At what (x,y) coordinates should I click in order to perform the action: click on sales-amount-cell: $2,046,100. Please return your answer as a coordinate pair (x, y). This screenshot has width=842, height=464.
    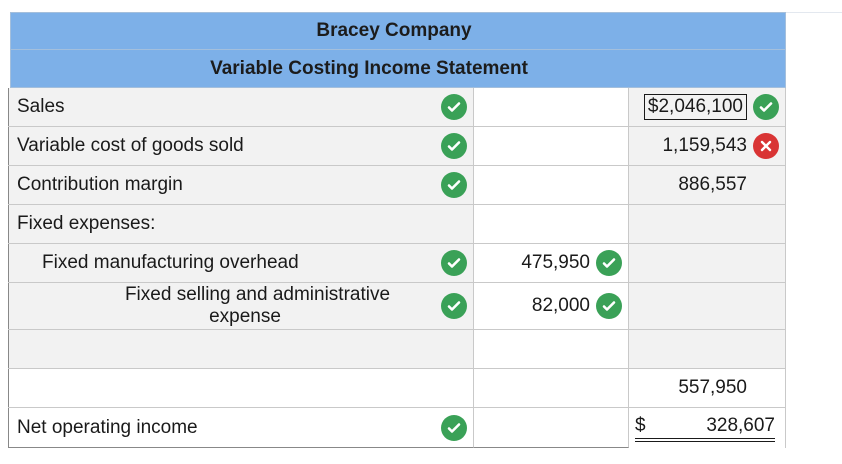
    Looking at the image, I should click on (707, 107).